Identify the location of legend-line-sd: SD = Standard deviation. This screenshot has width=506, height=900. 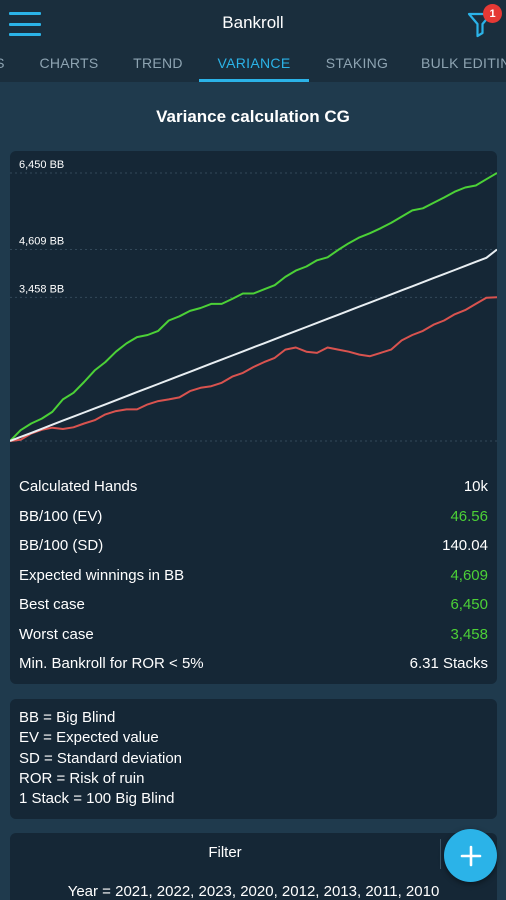
(101, 758).